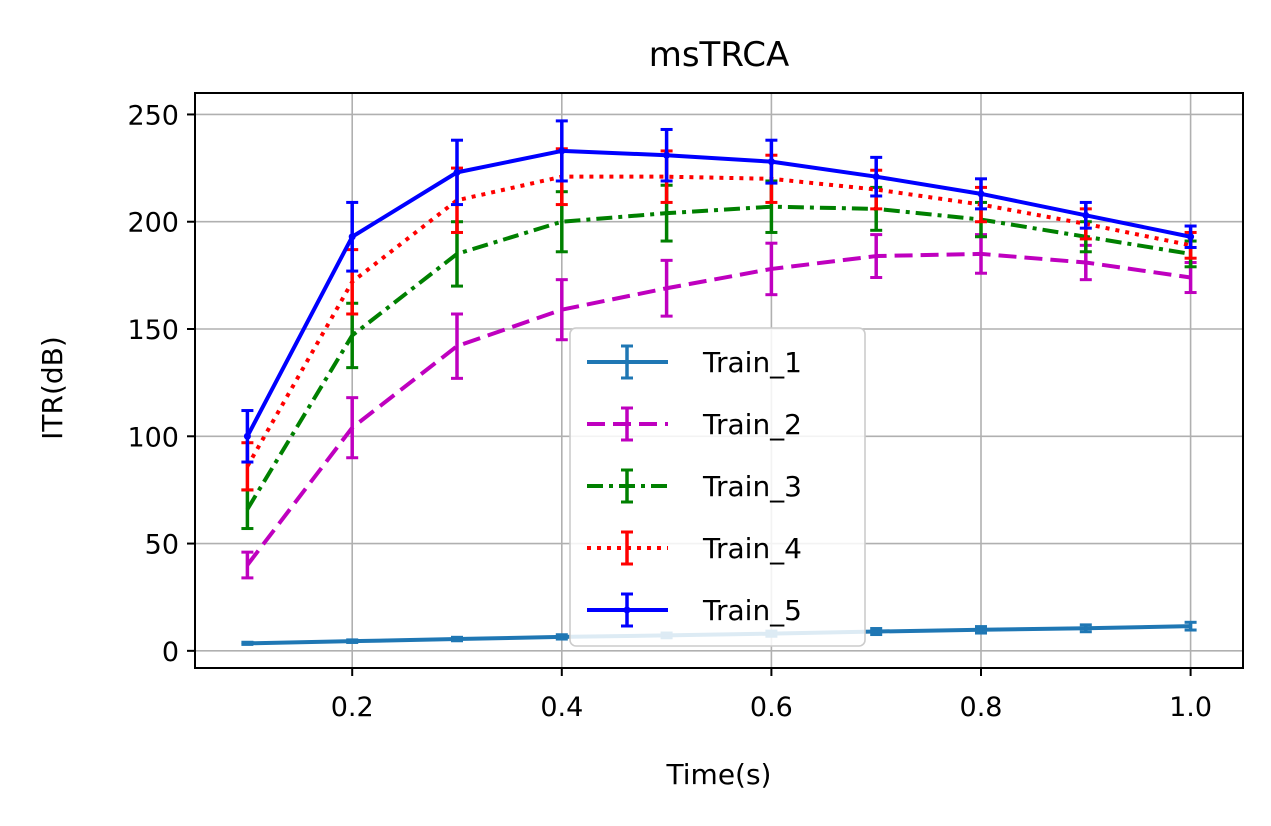 This screenshot has height=826, width=1271. Describe the element at coordinates (752, 610) in the screenshot. I see `legend-label: Train_5` at that location.